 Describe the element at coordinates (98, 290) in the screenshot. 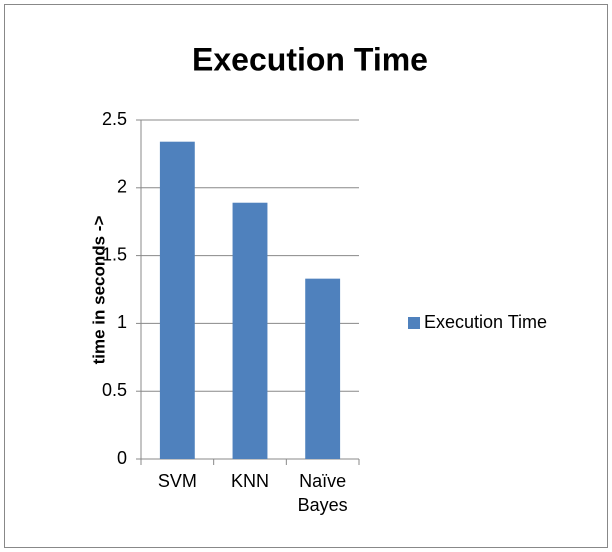

I see `y-axis-label: time in seconds ->` at that location.